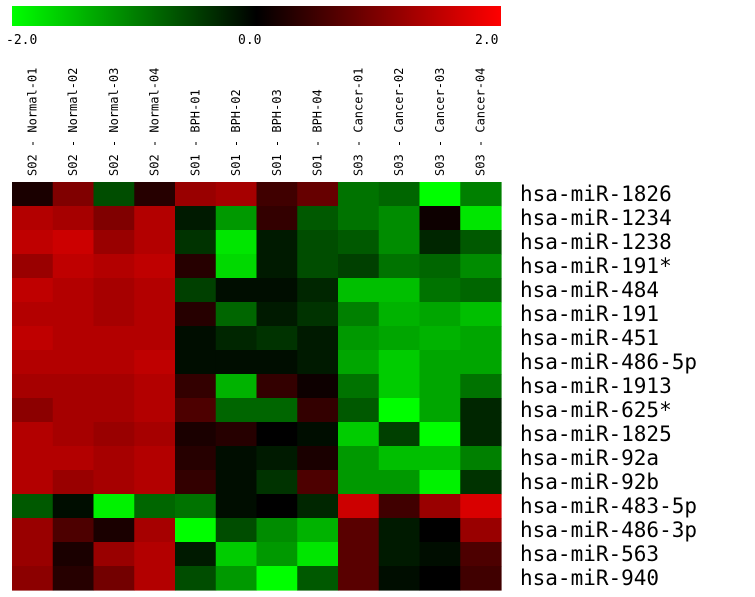 The image size is (755, 597). I want to click on row-label: hsa-miR-483-5p, so click(608, 506).